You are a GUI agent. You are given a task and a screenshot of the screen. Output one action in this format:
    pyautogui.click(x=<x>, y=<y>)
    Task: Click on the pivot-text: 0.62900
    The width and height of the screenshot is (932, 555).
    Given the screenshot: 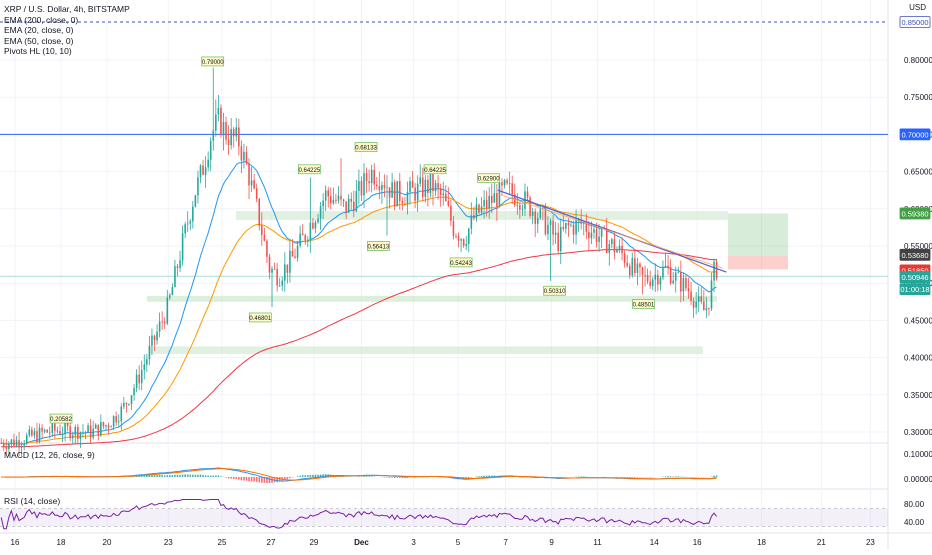 What is the action you would take?
    pyautogui.click(x=489, y=180)
    